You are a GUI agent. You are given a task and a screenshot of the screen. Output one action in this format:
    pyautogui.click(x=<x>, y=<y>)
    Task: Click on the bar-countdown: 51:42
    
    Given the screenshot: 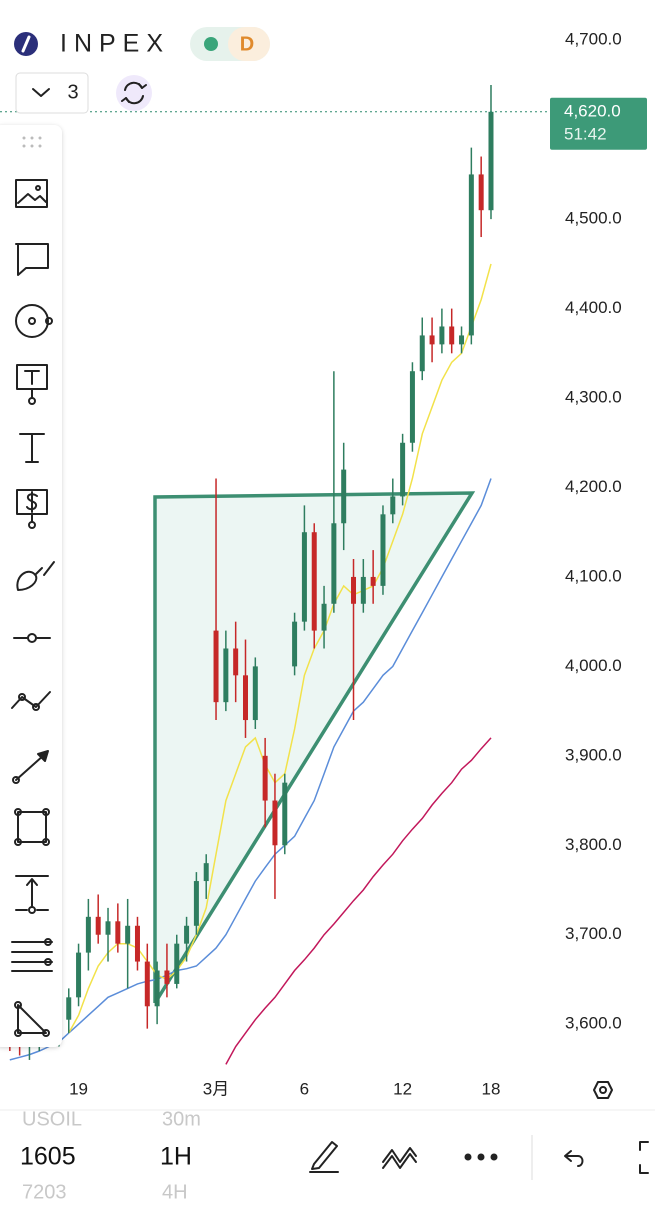 What is the action you would take?
    pyautogui.click(x=585, y=133)
    